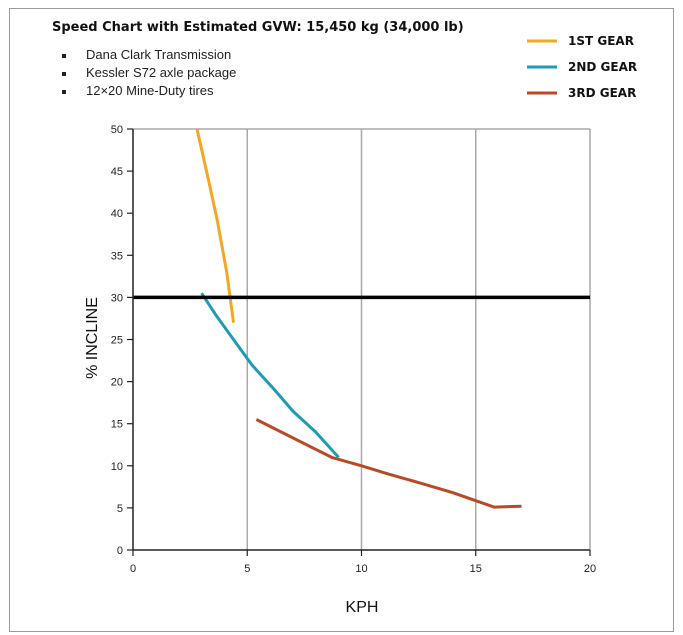 Image resolution: width=683 pixels, height=635 pixels. What do you see at coordinates (361, 569) in the screenshot?
I see `x-tick-label: 10` at bounding box center [361, 569].